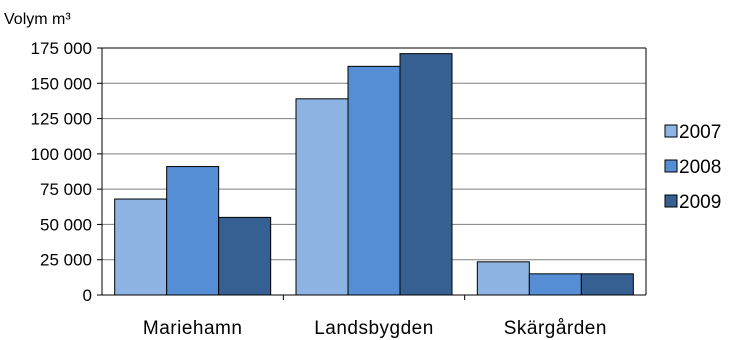 This screenshot has width=730, height=340. Describe the element at coordinates (700, 132) in the screenshot. I see `legend-label: 2007` at that location.